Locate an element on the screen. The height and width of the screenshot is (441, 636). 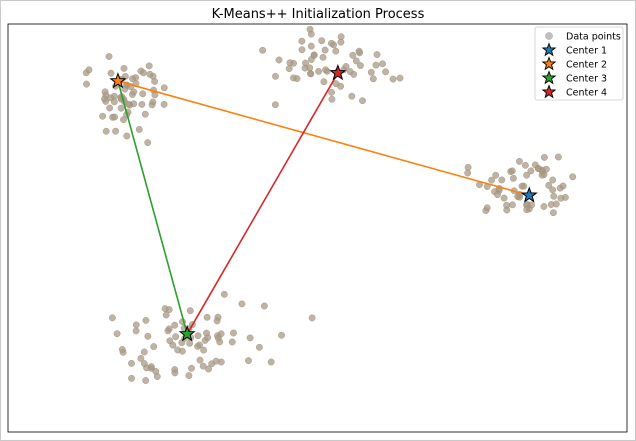
legend-marker-data-points is located at coordinates (549, 36).